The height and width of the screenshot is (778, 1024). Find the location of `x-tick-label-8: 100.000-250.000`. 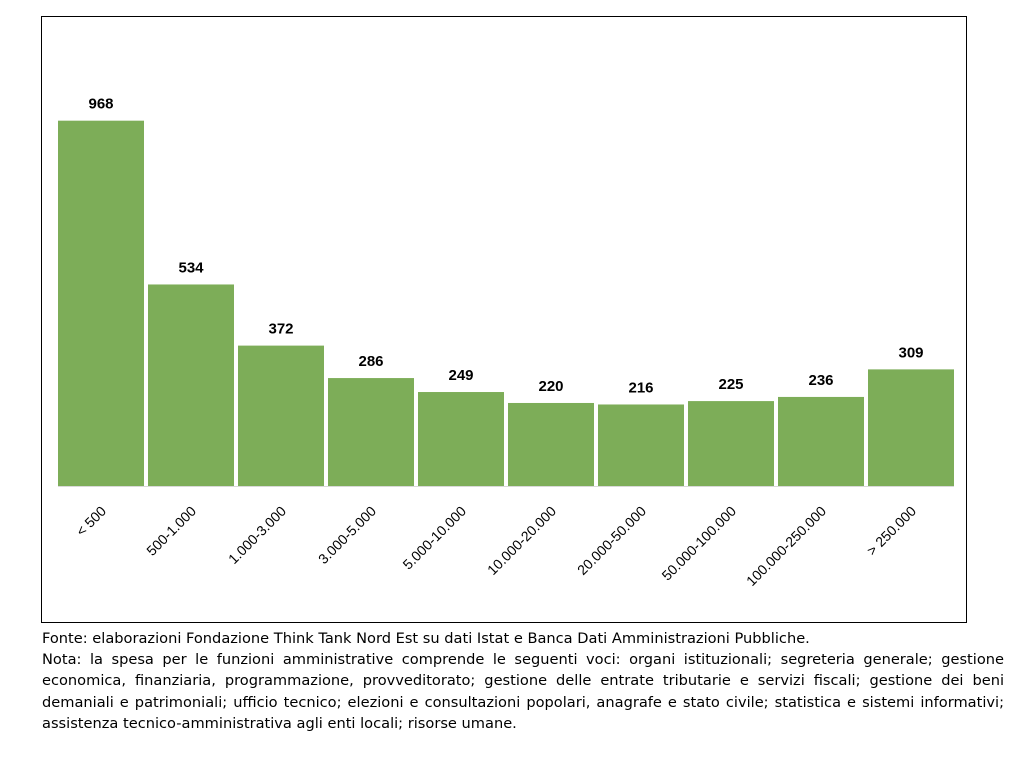

x-tick-label-8: 100.000-250.000 is located at coordinates (786, 546).